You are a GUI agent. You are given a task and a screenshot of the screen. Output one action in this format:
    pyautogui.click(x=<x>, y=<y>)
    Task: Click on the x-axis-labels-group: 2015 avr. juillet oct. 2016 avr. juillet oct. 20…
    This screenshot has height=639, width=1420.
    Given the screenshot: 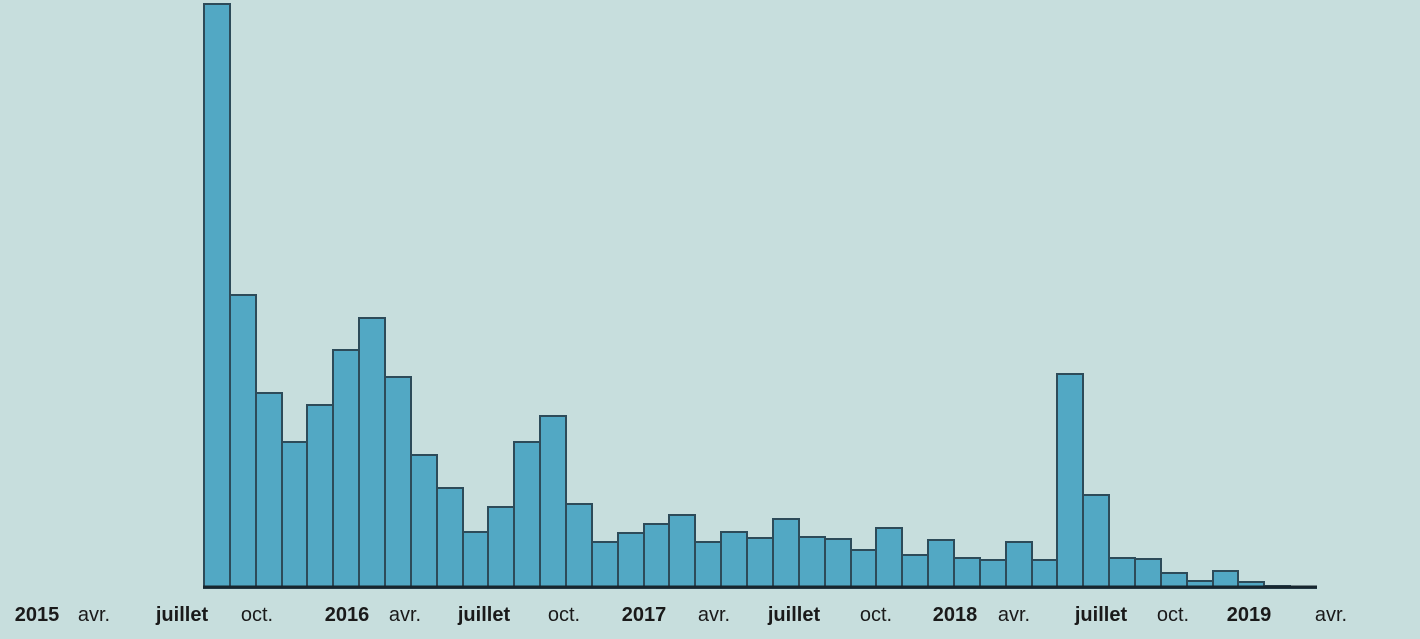 What is the action you would take?
    pyautogui.click(x=681, y=615)
    